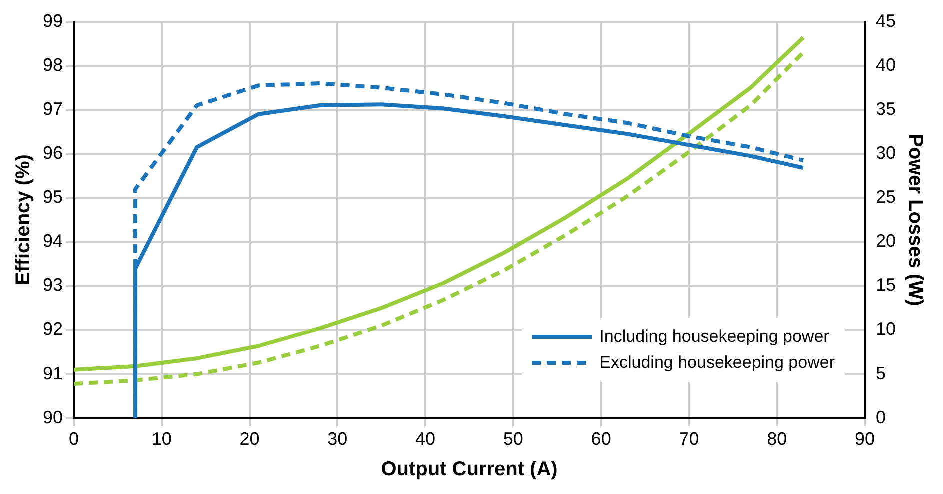 The image size is (943, 494). Describe the element at coordinates (53, 285) in the screenshot. I see `y-tick-label: 93` at that location.